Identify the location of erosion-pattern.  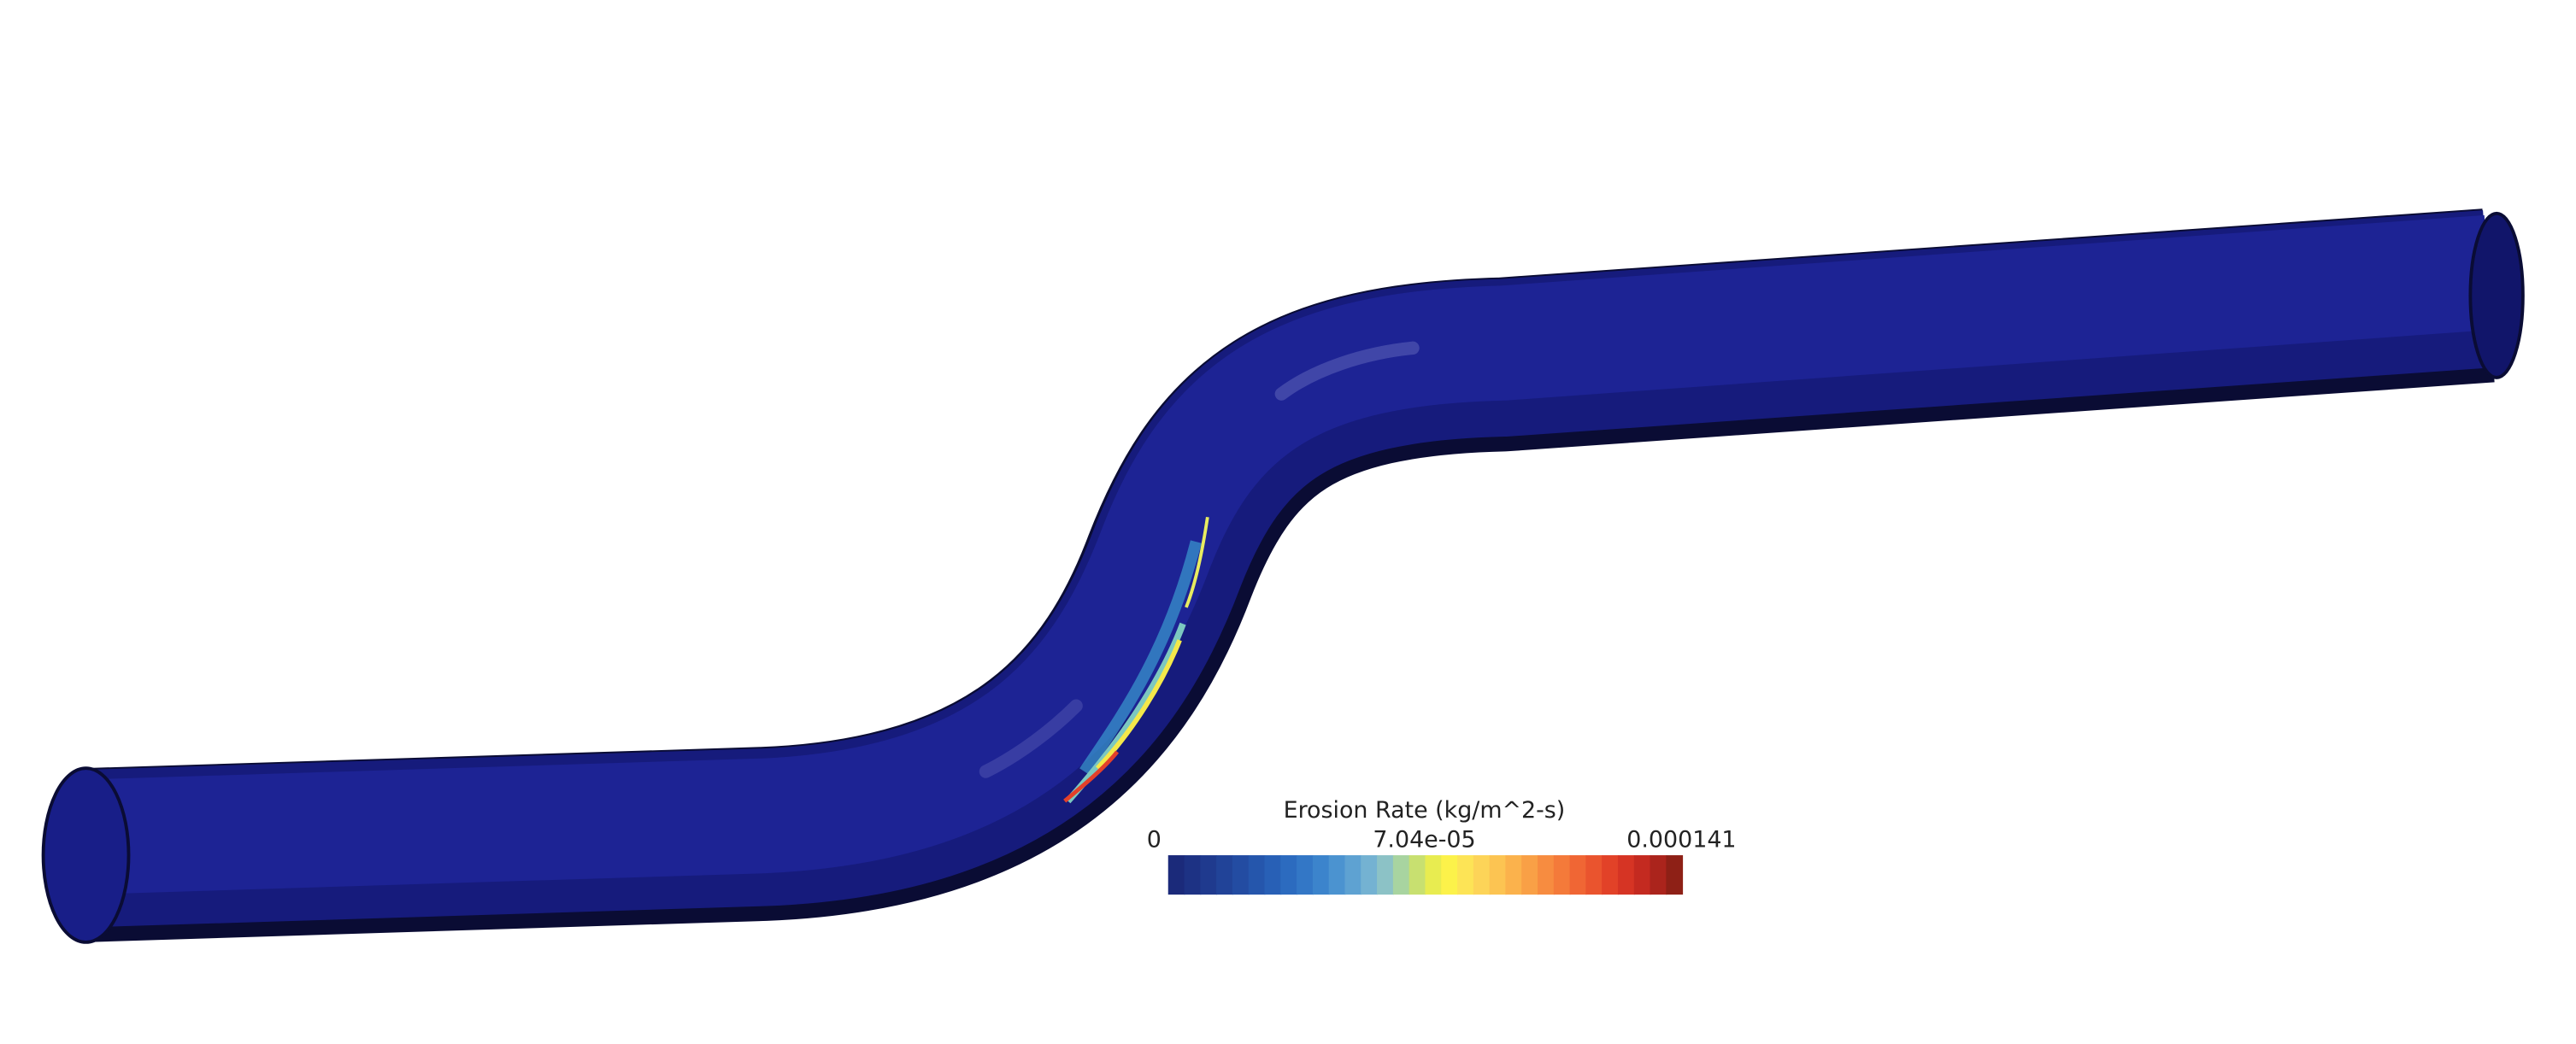
(1136, 660).